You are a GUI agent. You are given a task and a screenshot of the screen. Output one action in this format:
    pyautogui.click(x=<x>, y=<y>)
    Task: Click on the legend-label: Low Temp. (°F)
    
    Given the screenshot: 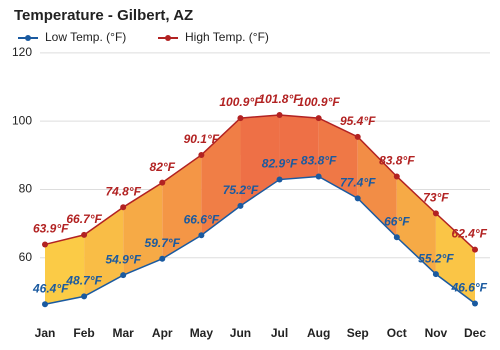 What is the action you would take?
    pyautogui.click(x=85, y=37)
    